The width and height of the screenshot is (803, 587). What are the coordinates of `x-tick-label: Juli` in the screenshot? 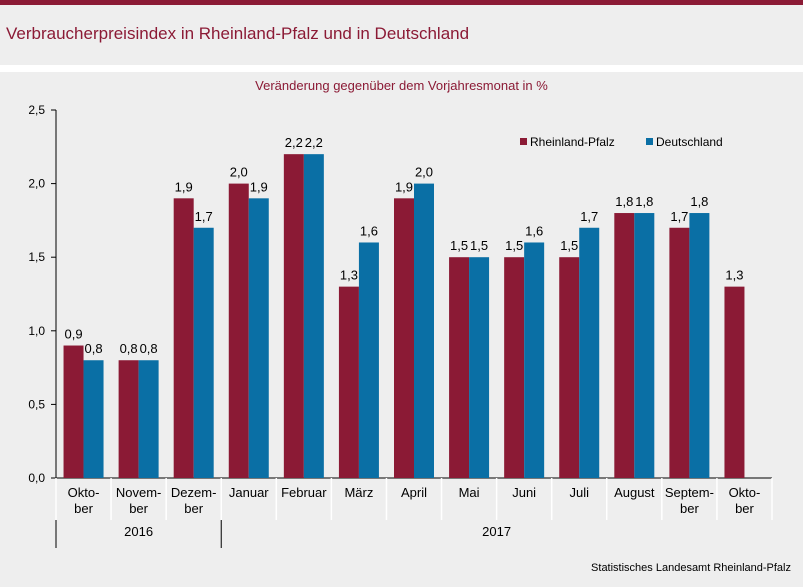 It's located at (579, 492).